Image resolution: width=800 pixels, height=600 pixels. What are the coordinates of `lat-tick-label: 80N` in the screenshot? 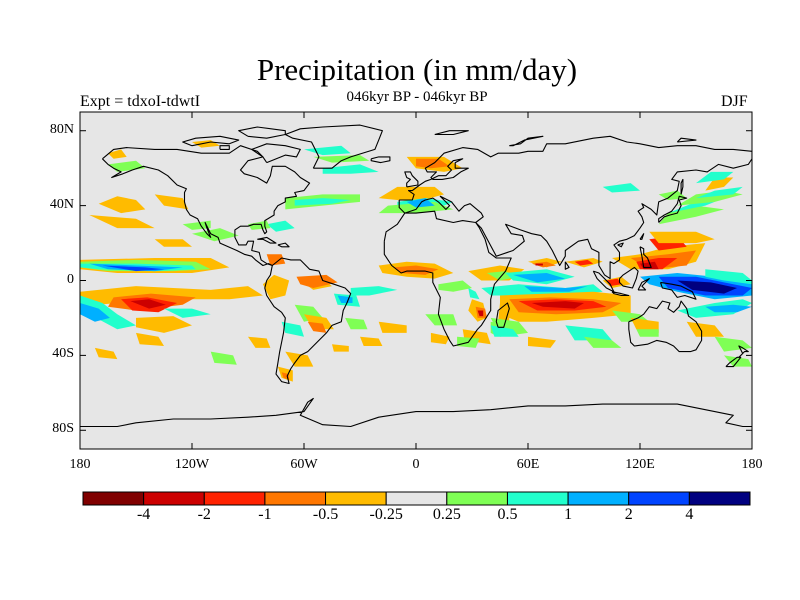 It's located at (61, 129).